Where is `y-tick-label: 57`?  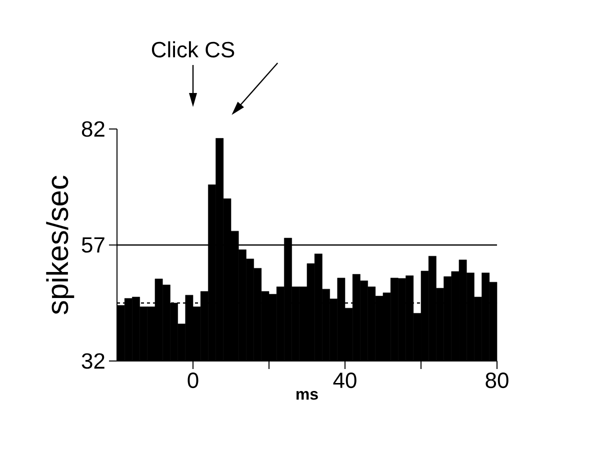
y-tick-label: 57 is located at coordinates (93, 245).